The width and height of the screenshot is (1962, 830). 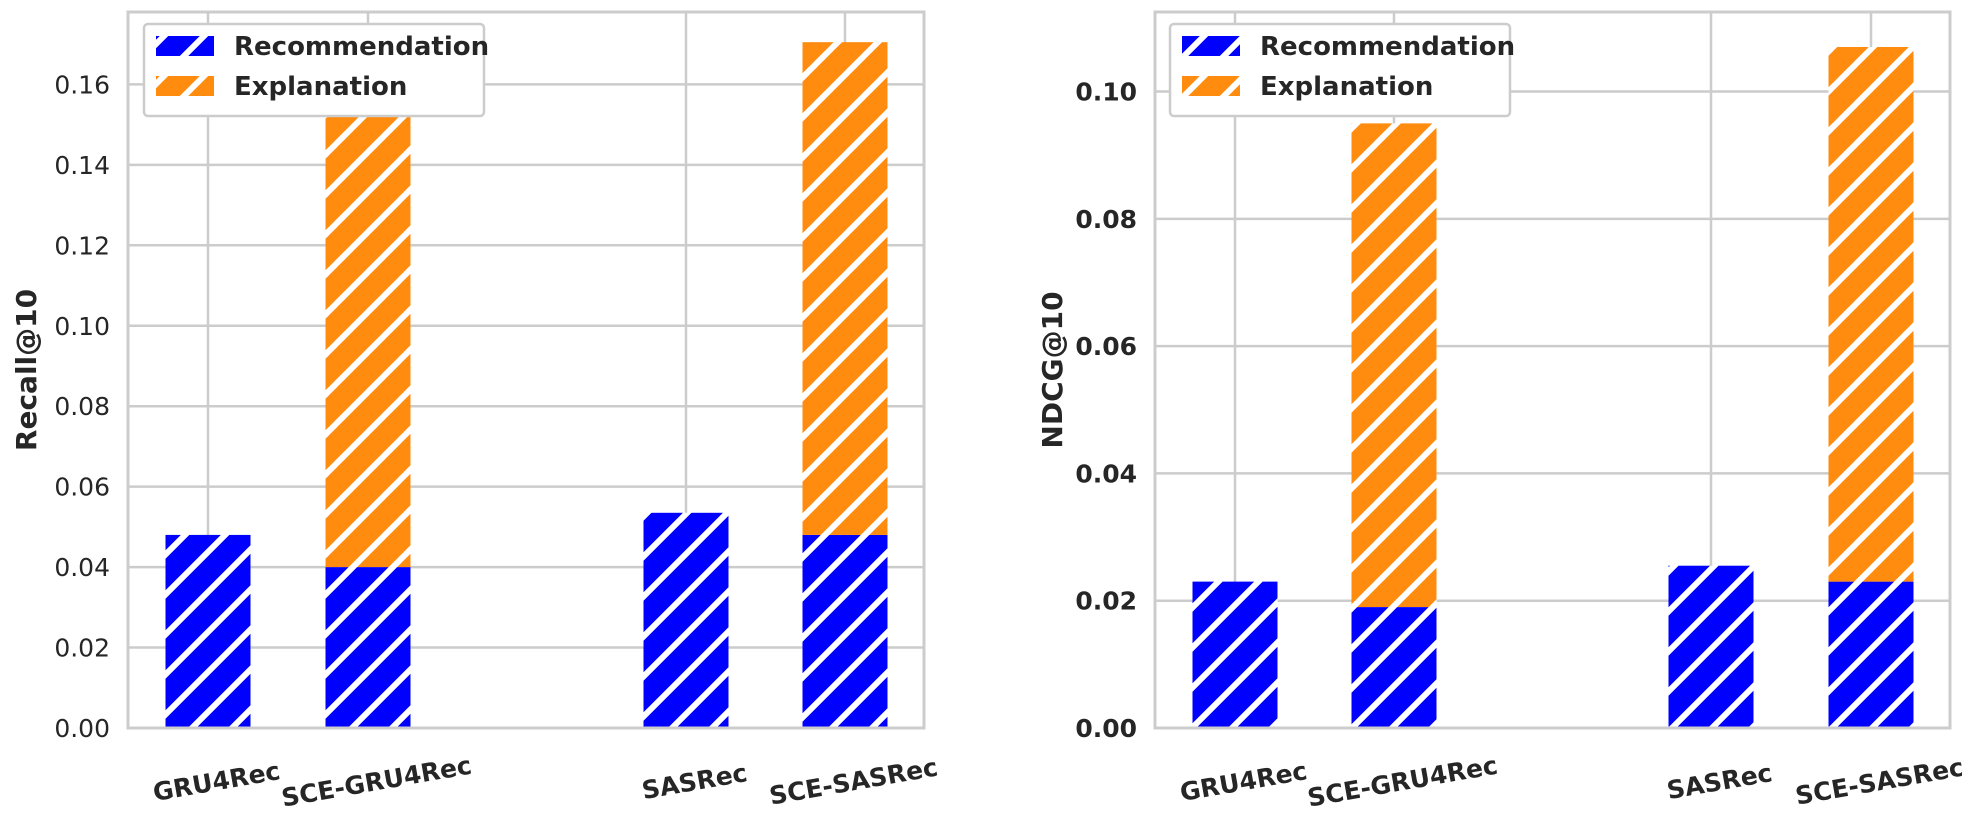 I want to click on y-tick-label: 0.12, so click(x=82, y=245).